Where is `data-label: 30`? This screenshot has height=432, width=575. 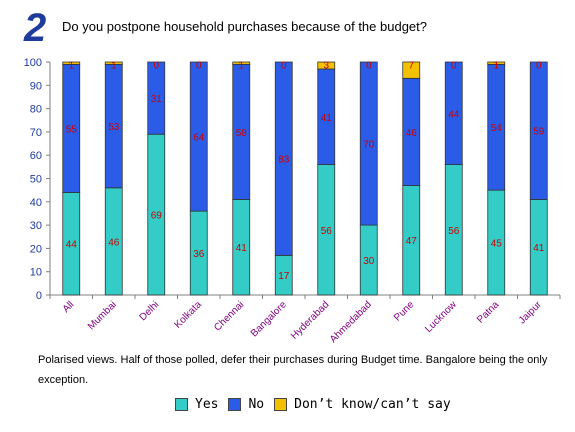
data-label: 30 is located at coordinates (369, 261).